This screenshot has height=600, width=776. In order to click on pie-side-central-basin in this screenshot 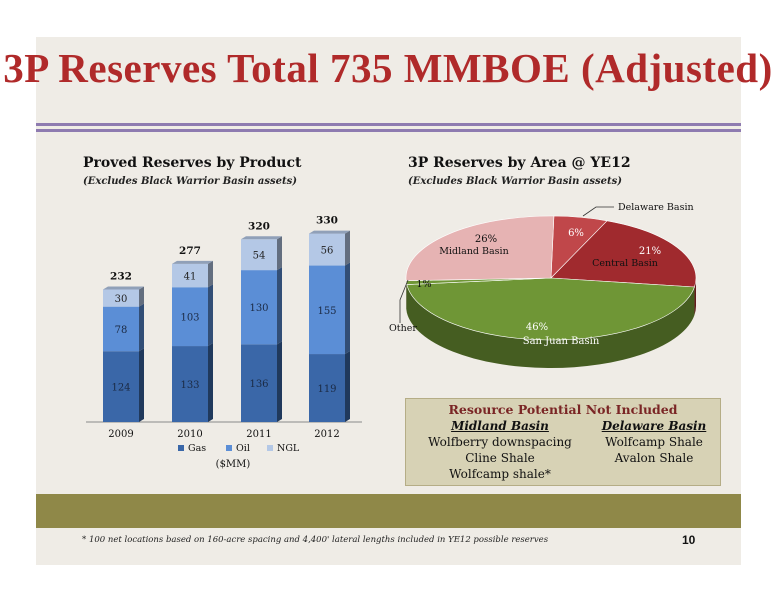, I will do `click(695, 296)`.